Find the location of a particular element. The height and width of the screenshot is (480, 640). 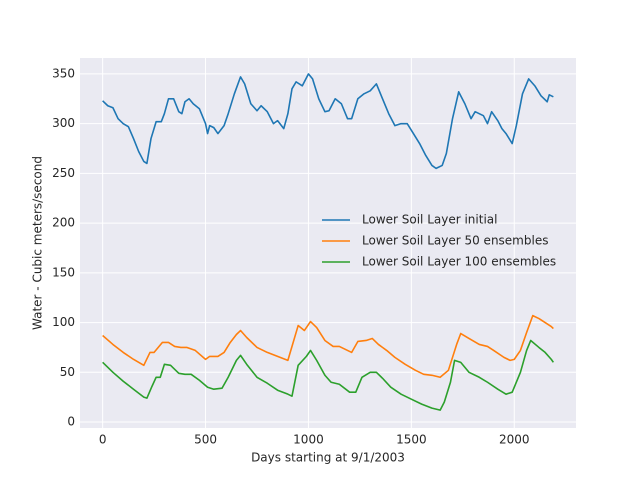

y-tick-label: 250 is located at coordinates (63, 173).